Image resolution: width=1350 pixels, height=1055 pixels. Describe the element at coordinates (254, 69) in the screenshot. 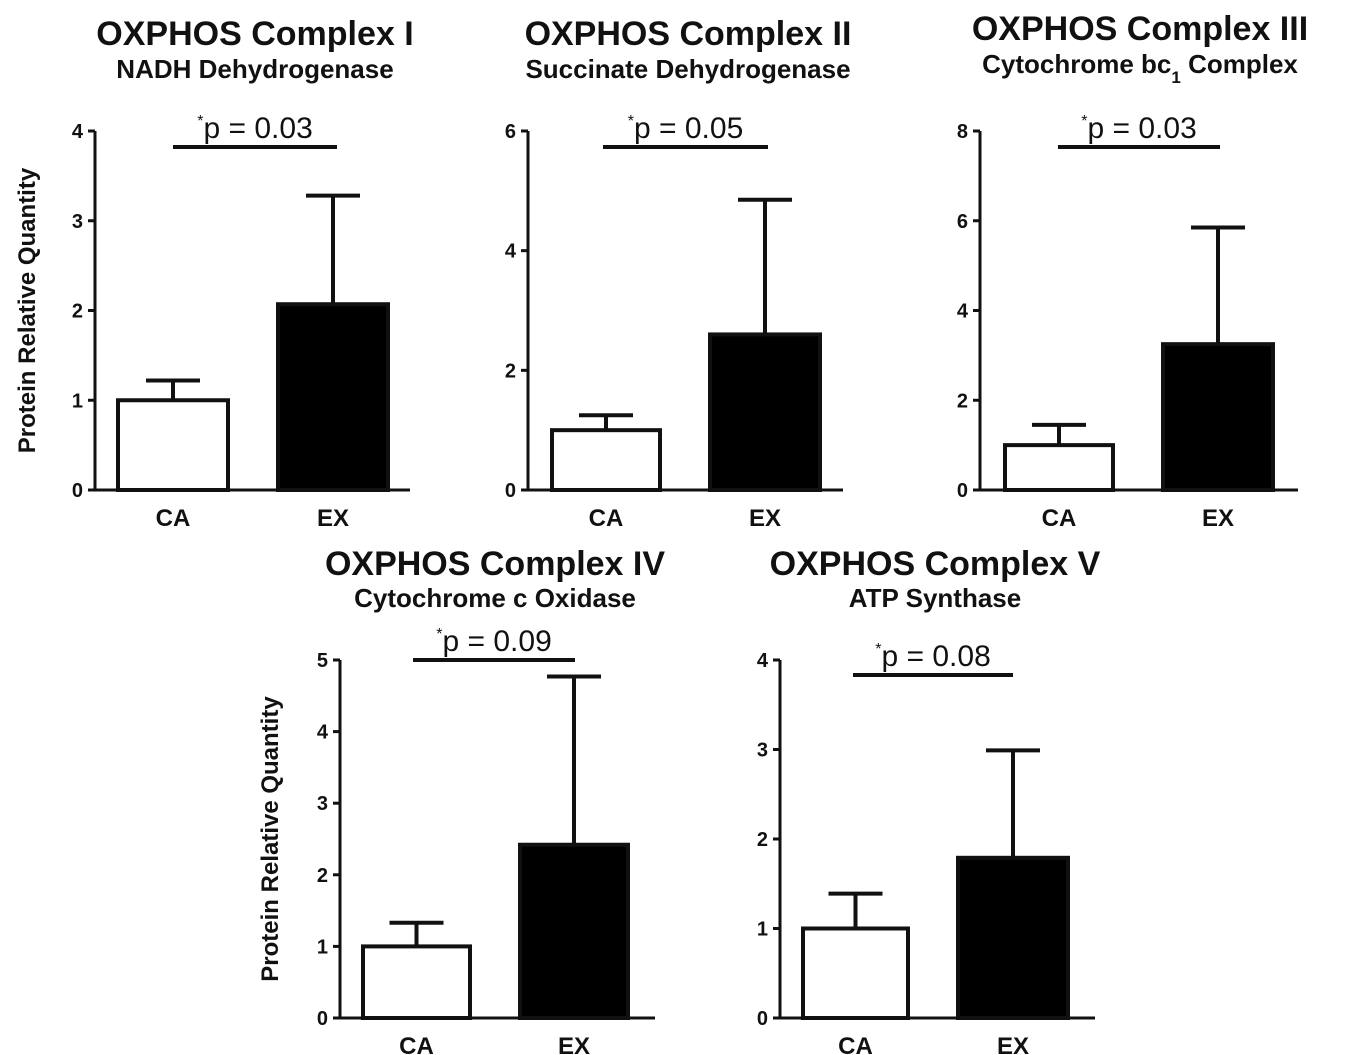

I see `chart-subtitle: NADH Dehydrogenase` at that location.